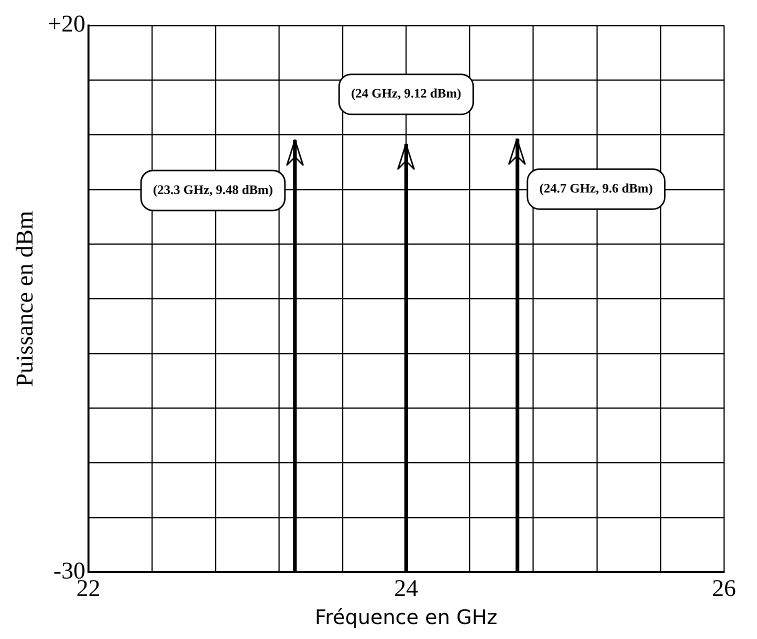 The width and height of the screenshot is (757, 639). What do you see at coordinates (213, 189) in the screenshot?
I see `annotation: (23.3 GHz, 9.48 dBm)` at bounding box center [213, 189].